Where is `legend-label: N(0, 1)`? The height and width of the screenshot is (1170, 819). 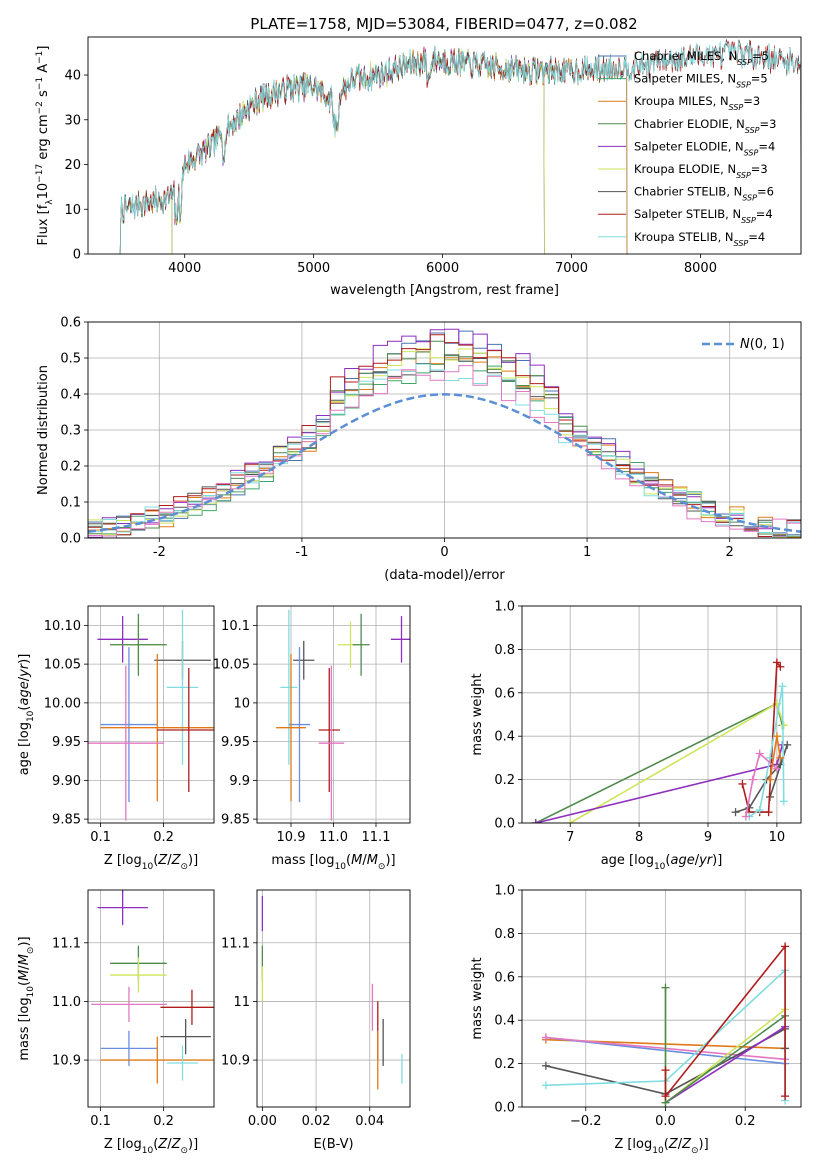 legend-label: N(0, 1) is located at coordinates (762, 344).